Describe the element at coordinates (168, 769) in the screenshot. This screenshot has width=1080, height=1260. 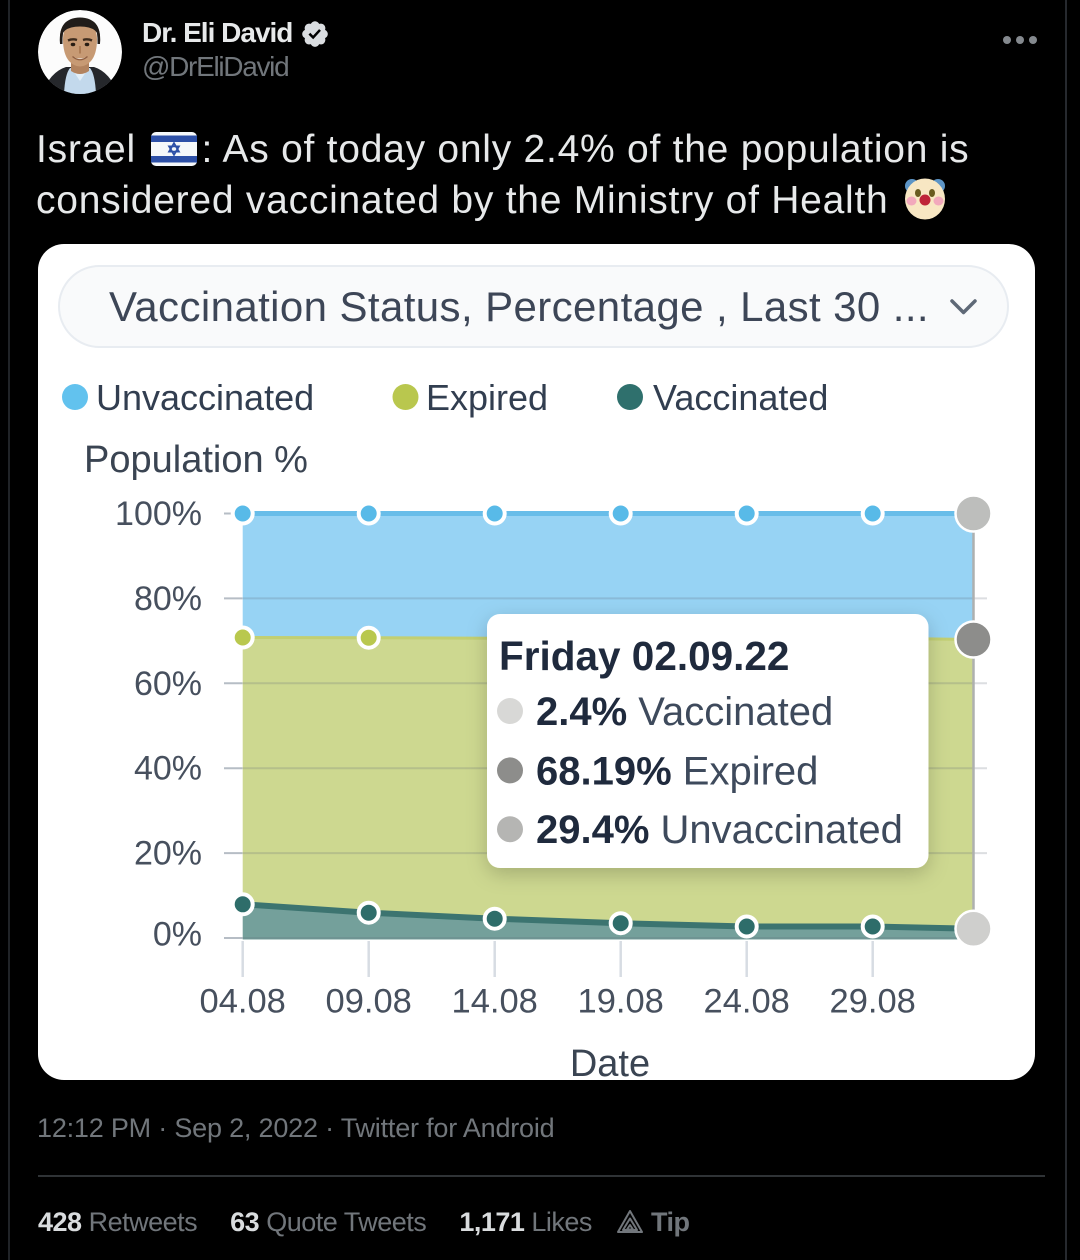
I see `svg-text: 40%` at that location.